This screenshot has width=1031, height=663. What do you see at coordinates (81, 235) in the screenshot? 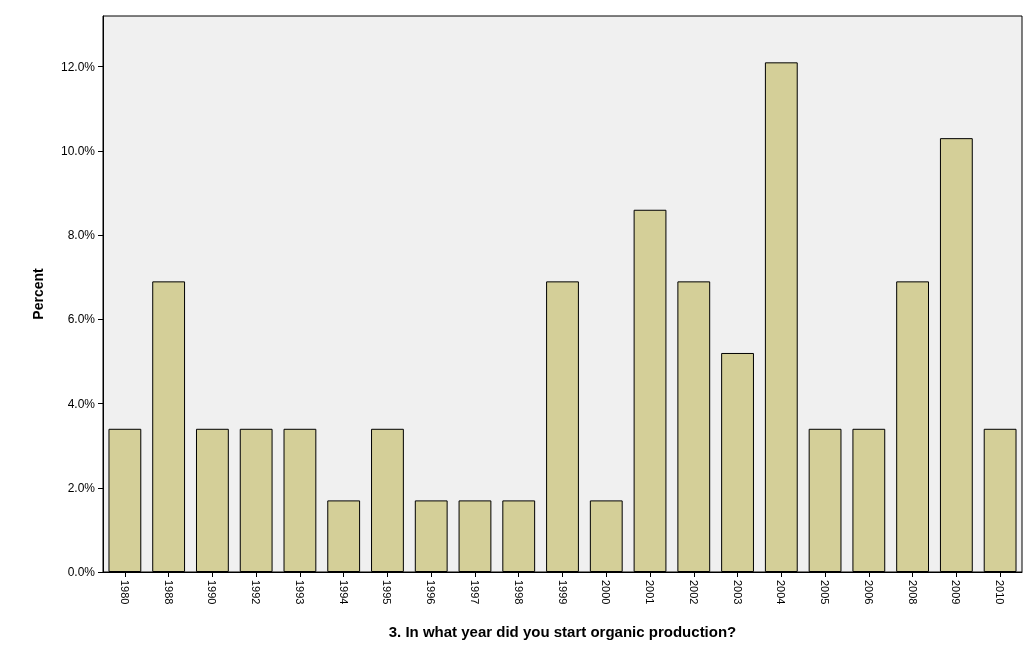
I see `y-tick-label: 8.0%` at bounding box center [81, 235].